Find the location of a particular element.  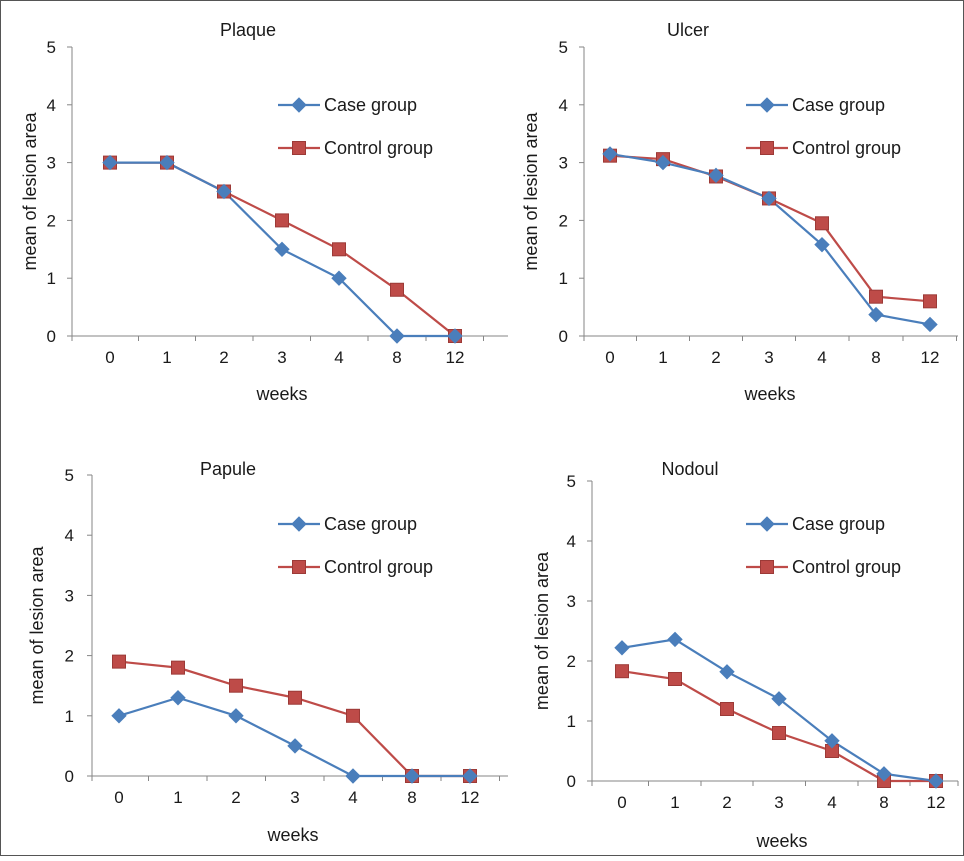

control-group-series-line is located at coordinates (294, 719).